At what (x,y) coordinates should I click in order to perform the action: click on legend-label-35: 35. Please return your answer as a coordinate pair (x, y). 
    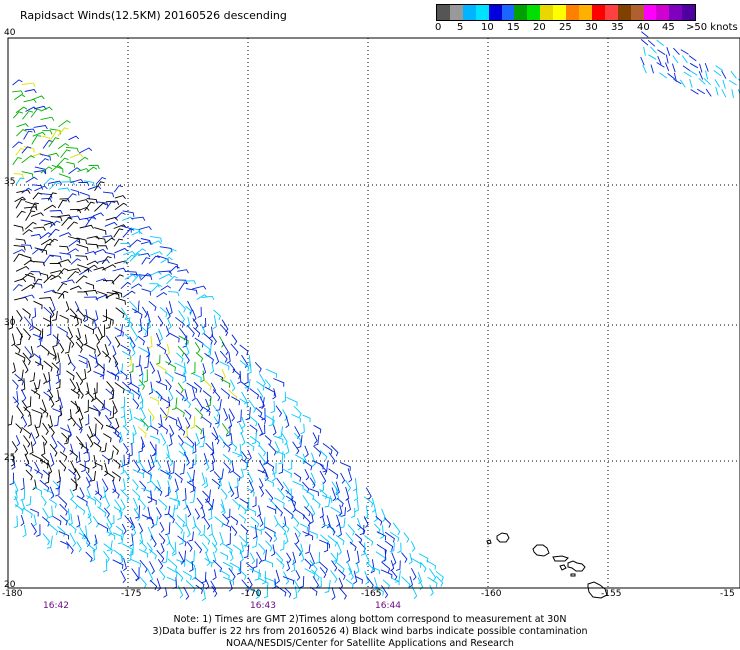
    Looking at the image, I should click on (617, 27).